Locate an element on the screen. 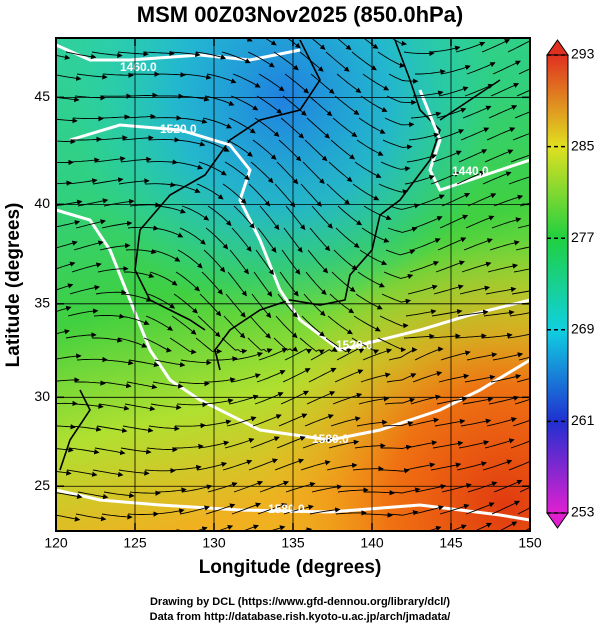 The image size is (599, 630). y-tick-label: 45 is located at coordinates (42, 96).